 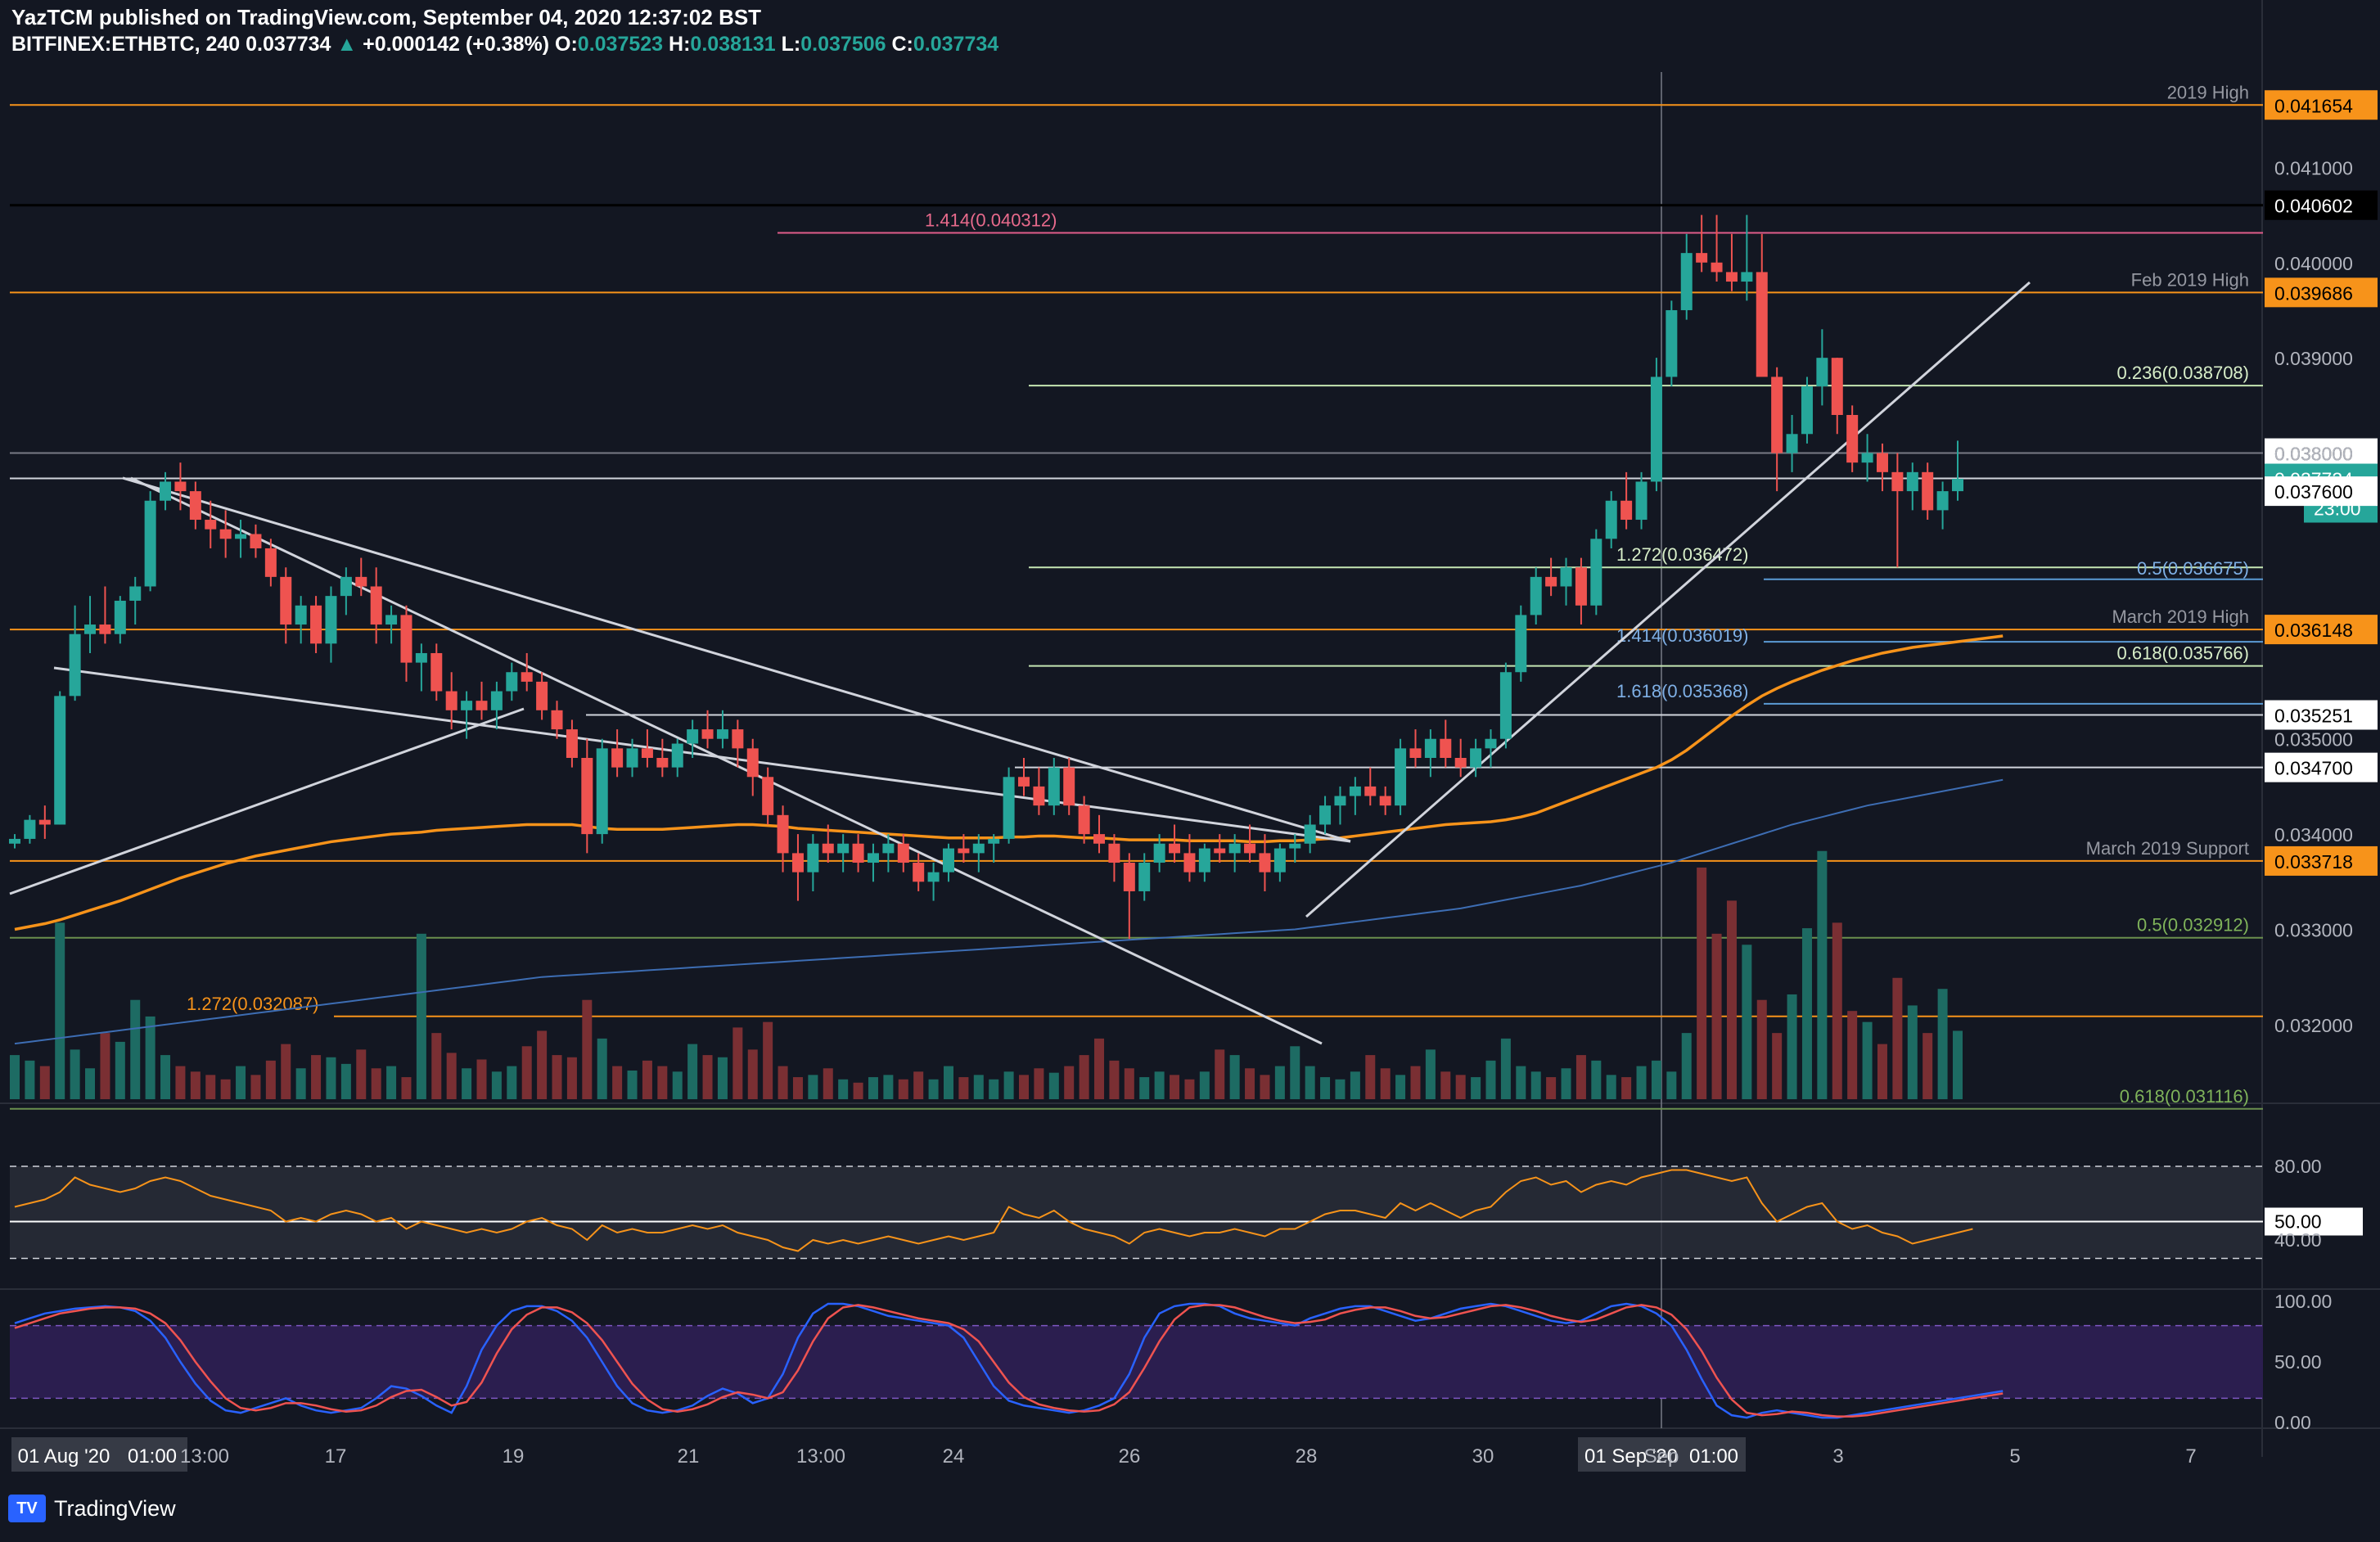 What do you see at coordinates (288, 45) in the screenshot?
I see `last-price: 0.037734` at bounding box center [288, 45].